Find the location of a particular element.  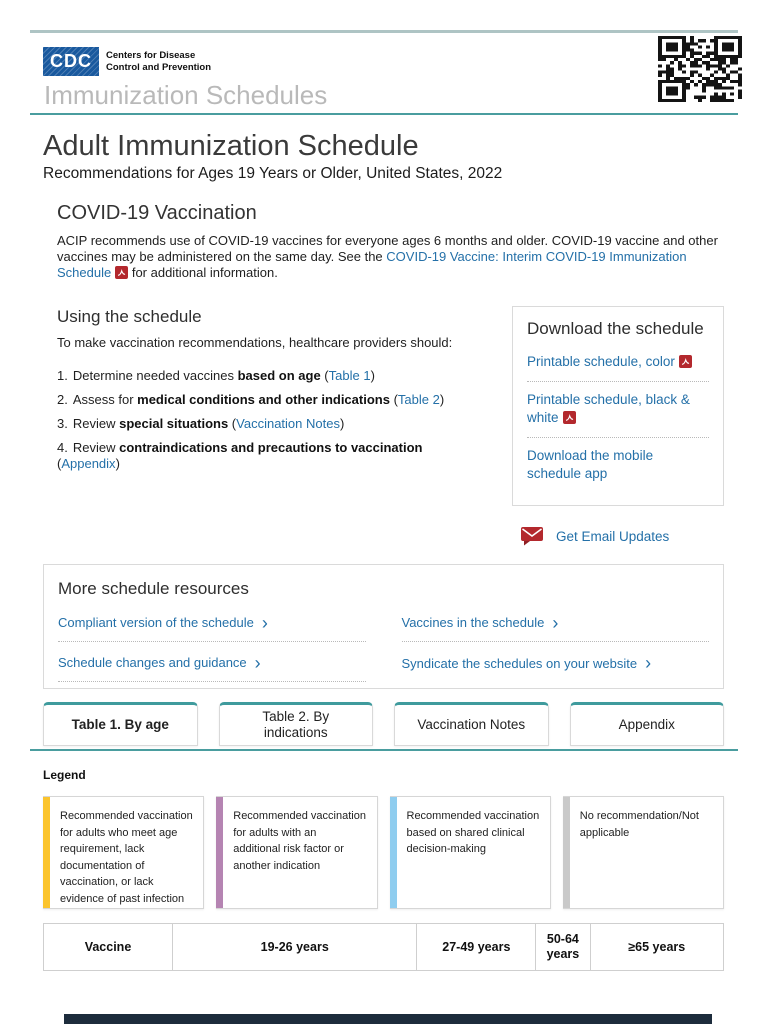

header-divider is located at coordinates (384, 114).